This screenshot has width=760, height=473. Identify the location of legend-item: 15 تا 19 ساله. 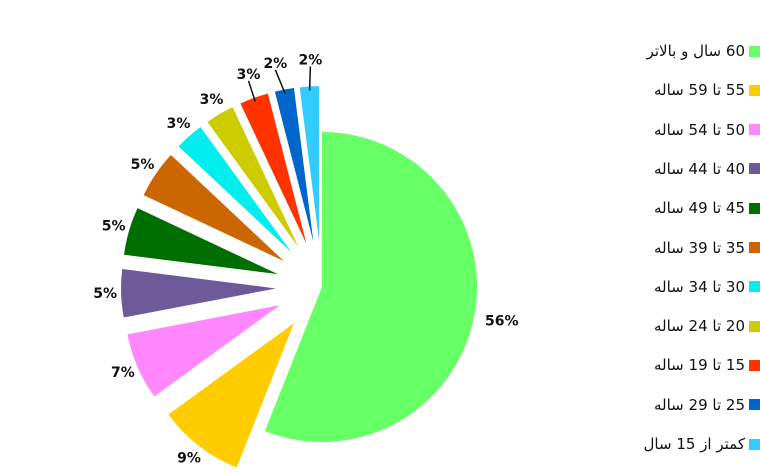
(707, 365).